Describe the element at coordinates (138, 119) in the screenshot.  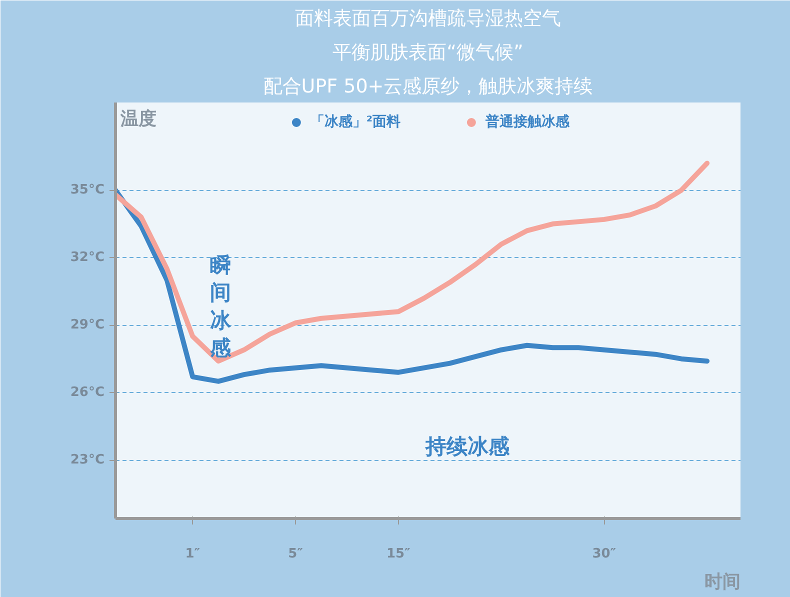
I see `y-axis-title: 温度` at that location.